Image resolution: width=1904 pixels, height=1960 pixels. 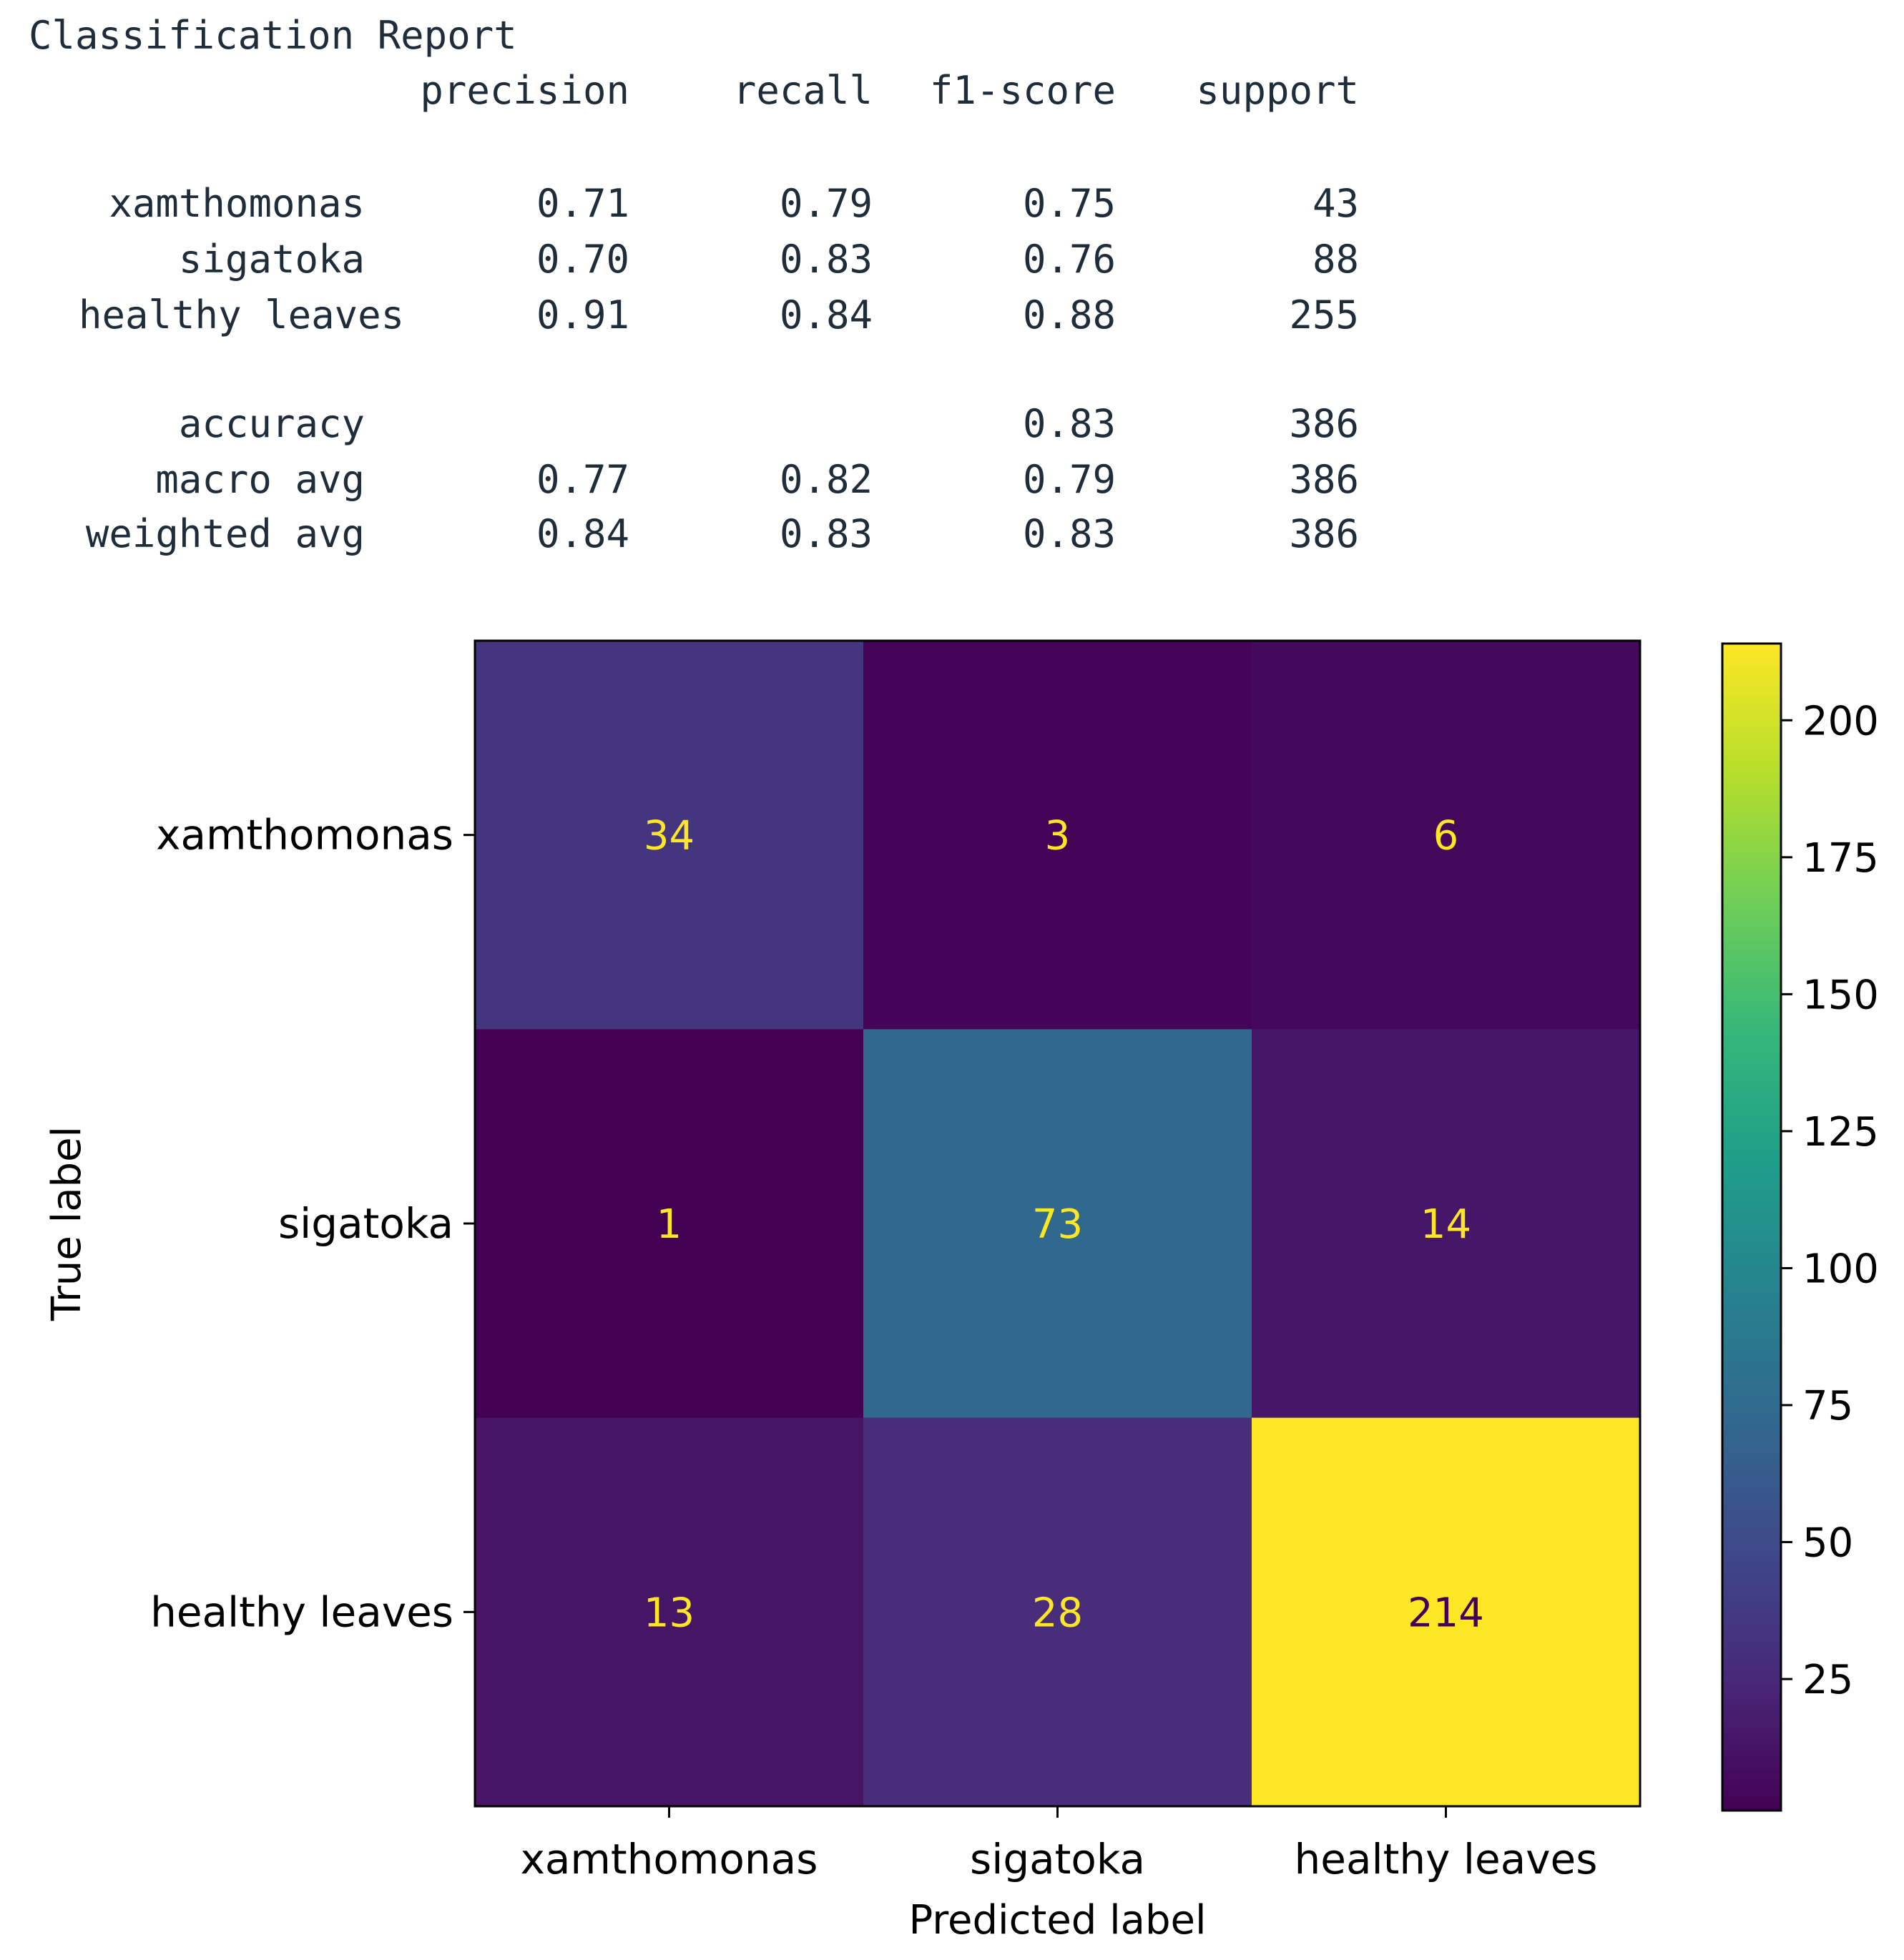 I want to click on report-summary-precision: 0.84, so click(x=582, y=533).